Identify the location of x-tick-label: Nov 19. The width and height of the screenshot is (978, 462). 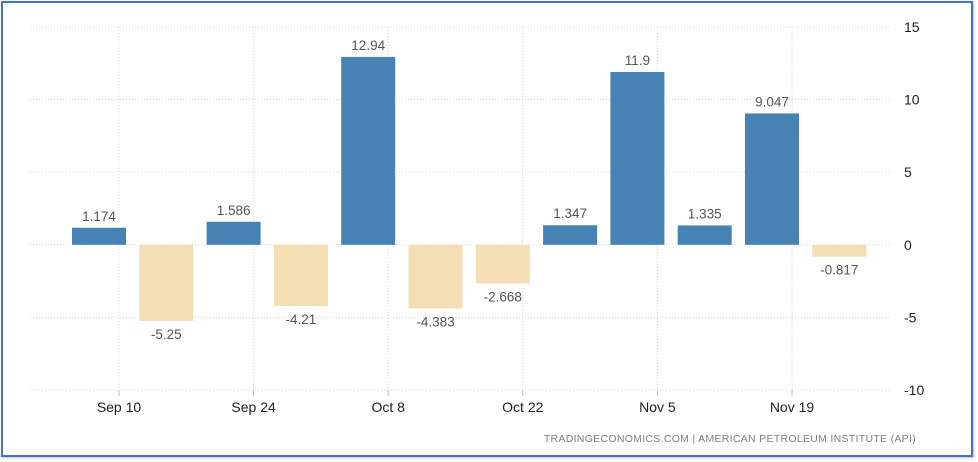
(792, 407).